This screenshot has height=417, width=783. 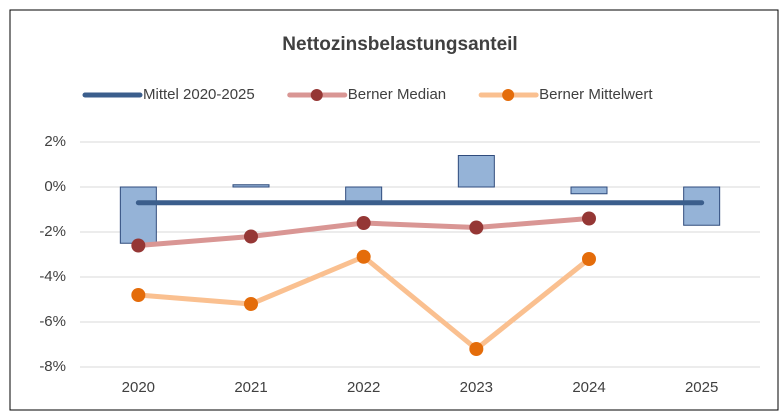 I want to click on x-tick-label: 2020, so click(x=138, y=387).